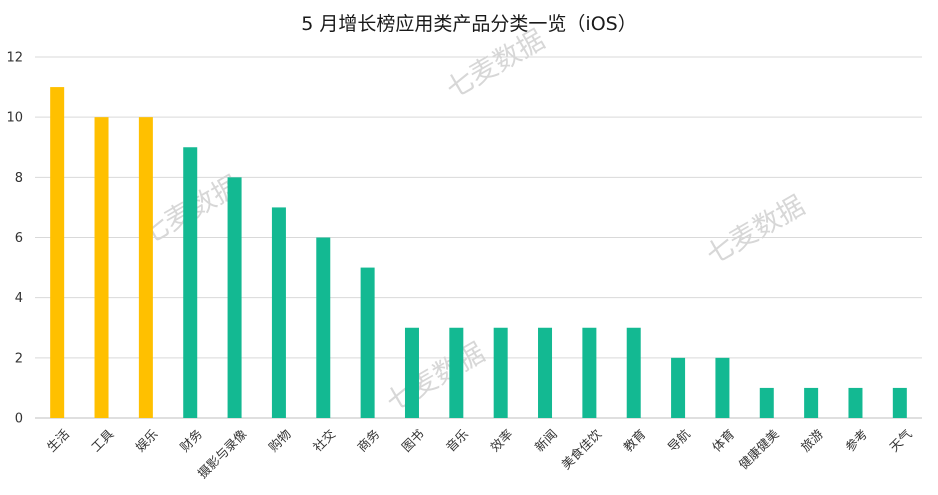  I want to click on x-category-label: 社交, so click(324, 440).